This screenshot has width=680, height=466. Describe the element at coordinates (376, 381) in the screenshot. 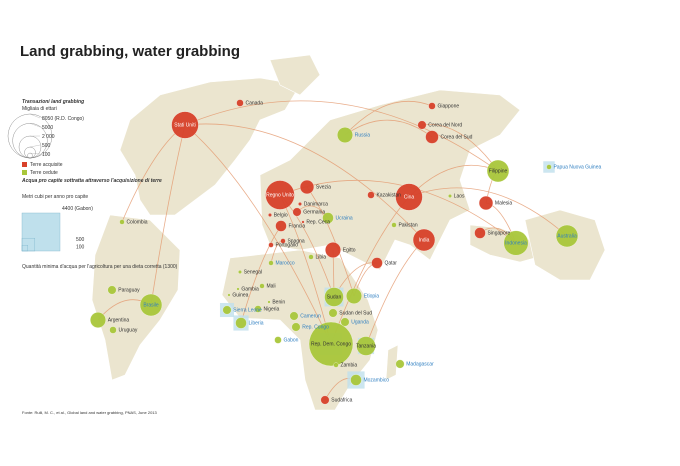

I see `country-label: Mozambico` at that location.